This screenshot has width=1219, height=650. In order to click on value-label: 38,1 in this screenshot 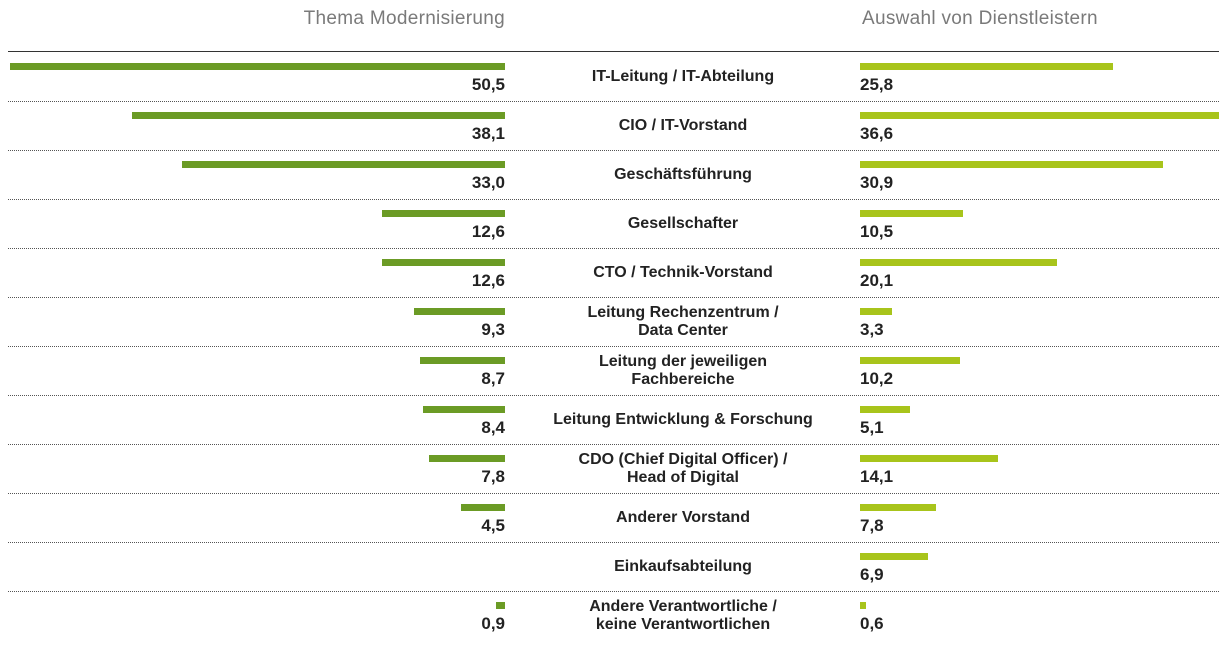, I will do `click(488, 133)`.